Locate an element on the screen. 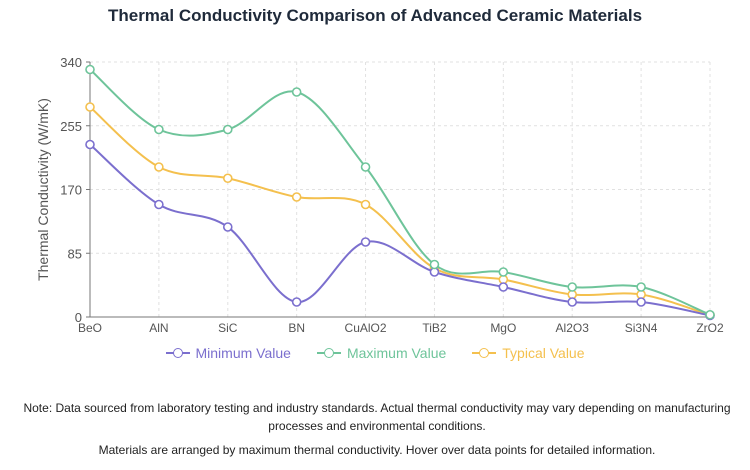 The width and height of the screenshot is (750, 470). x-tick-label-MgO: MgO is located at coordinates (503, 328).